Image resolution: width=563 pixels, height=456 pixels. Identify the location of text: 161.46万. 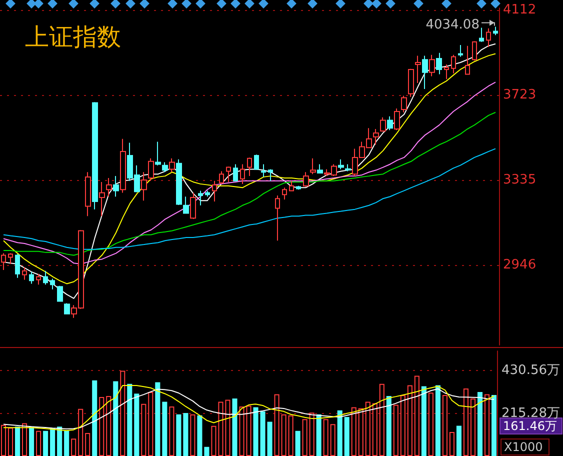
(530, 426).